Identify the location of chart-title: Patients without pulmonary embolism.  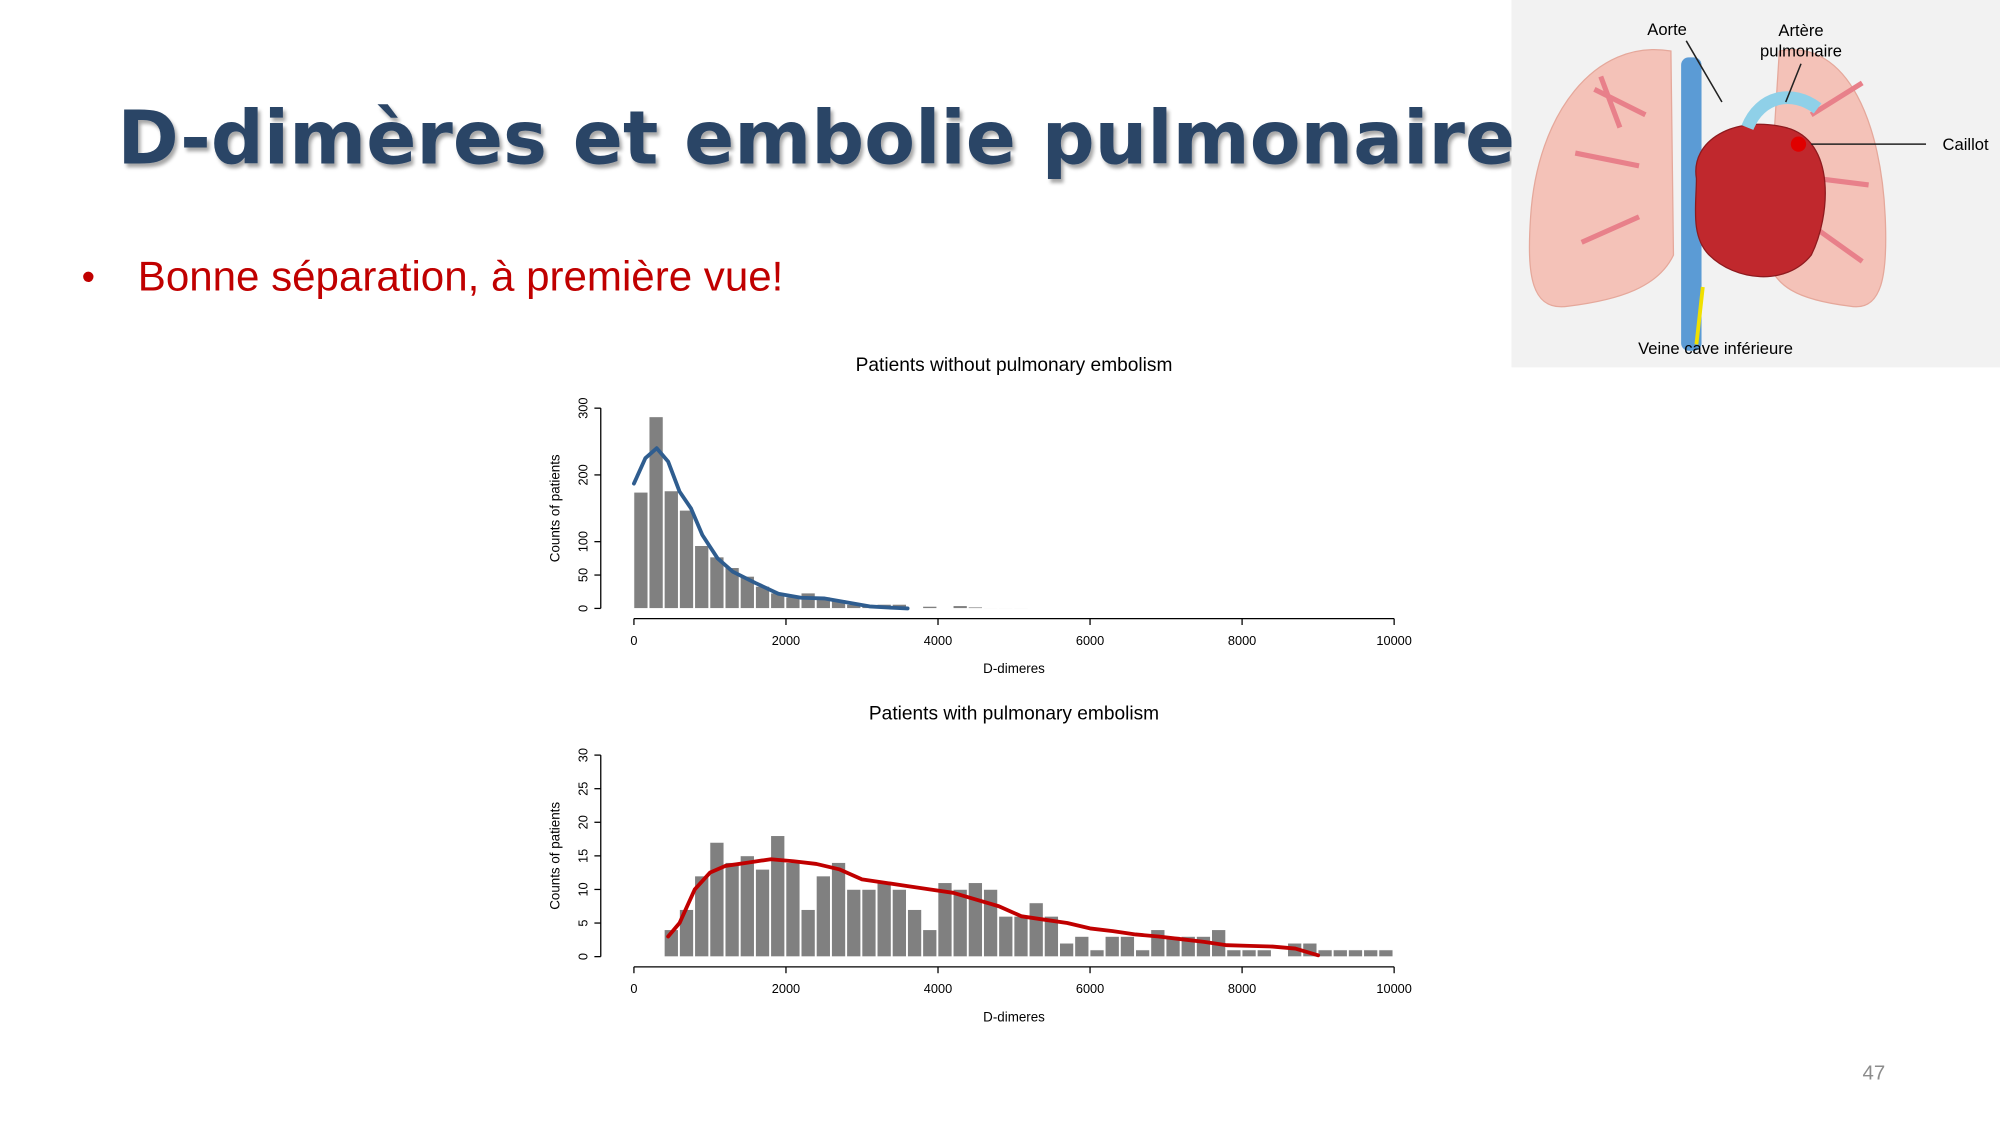
(1014, 365).